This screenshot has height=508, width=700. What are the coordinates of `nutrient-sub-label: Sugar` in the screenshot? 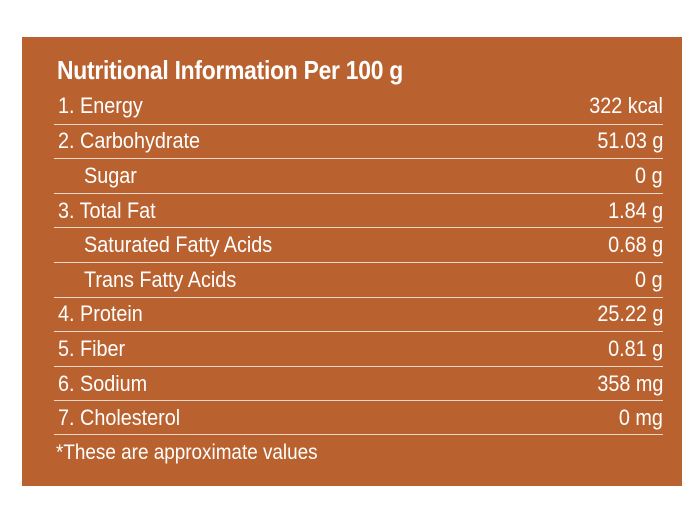 It's located at (110, 175).